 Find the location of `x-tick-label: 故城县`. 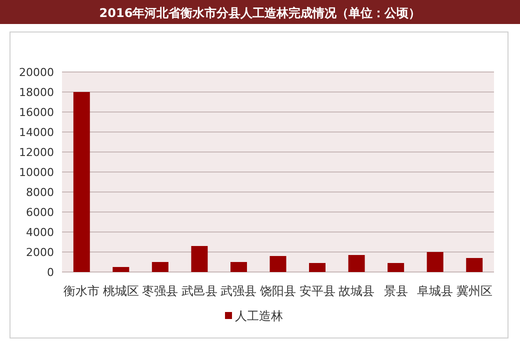

x-tick-label: 故城县 is located at coordinates (356, 291).